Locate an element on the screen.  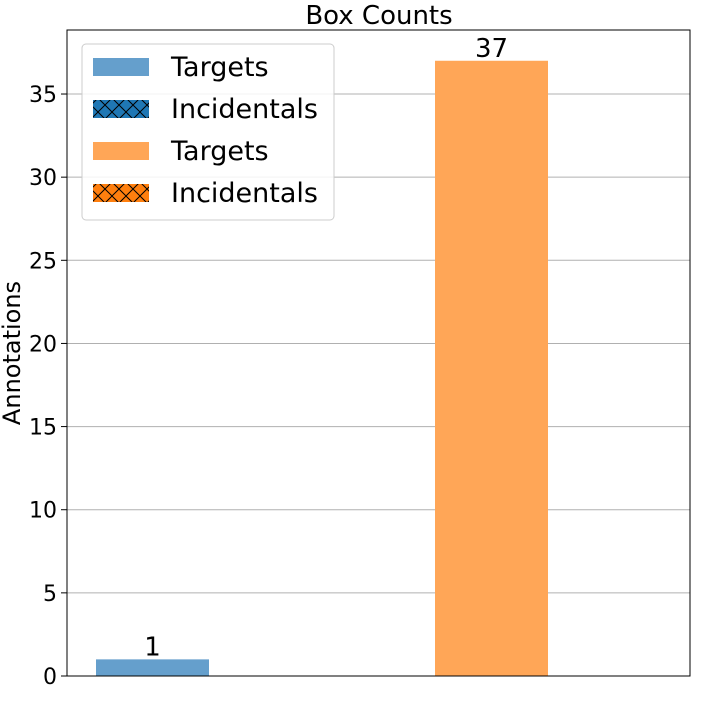
legend: Targets Incidentals Targets Incidentals is located at coordinates (208, 132).